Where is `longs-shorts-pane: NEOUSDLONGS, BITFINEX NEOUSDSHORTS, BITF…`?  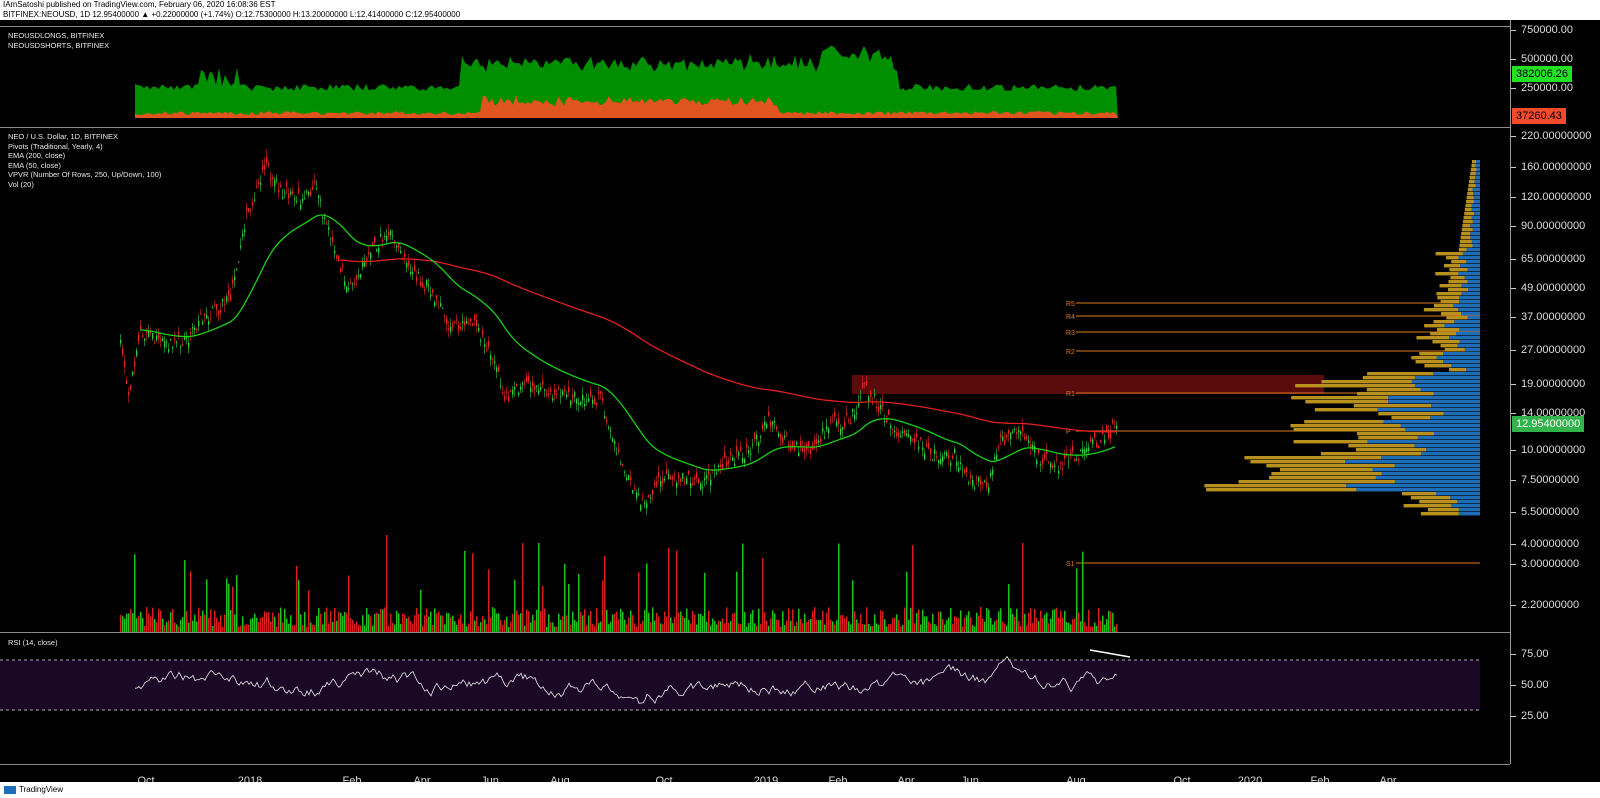
longs-shorts-pane: NEOUSDLONGS, BITFINEX NEOUSDSHORTS, BITF… is located at coordinates (755, 76).